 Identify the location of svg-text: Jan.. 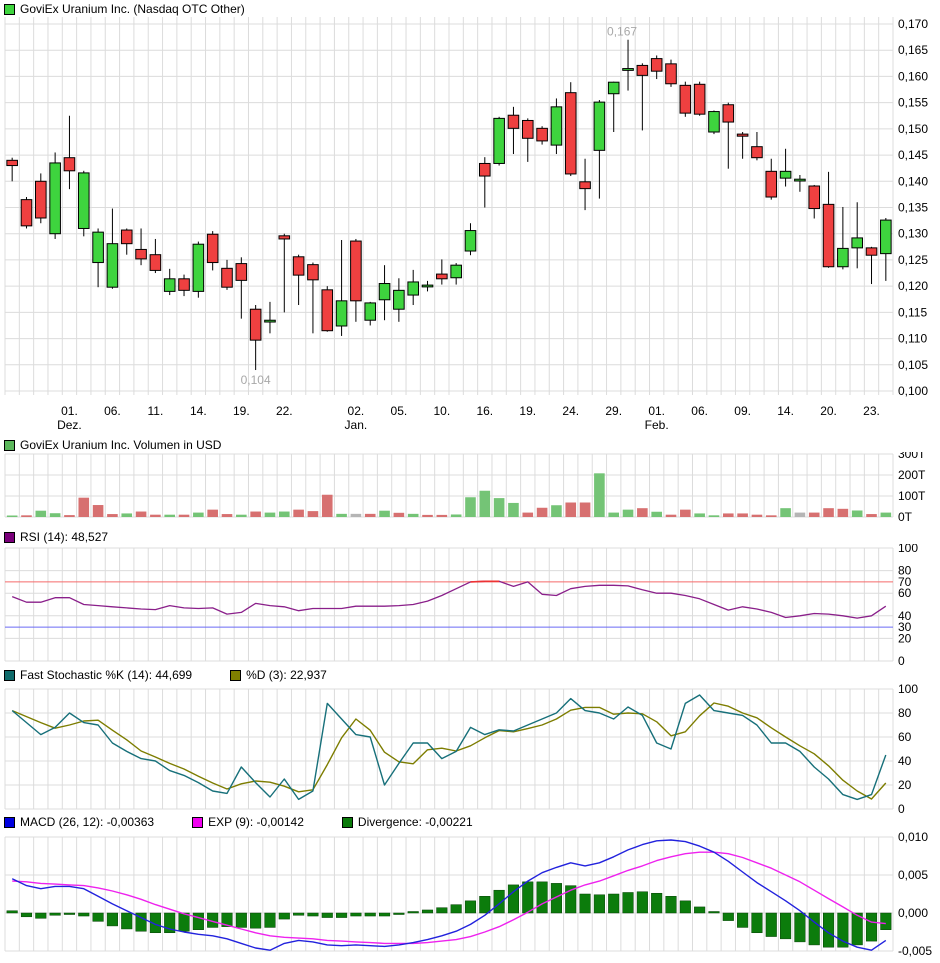
(356, 425).